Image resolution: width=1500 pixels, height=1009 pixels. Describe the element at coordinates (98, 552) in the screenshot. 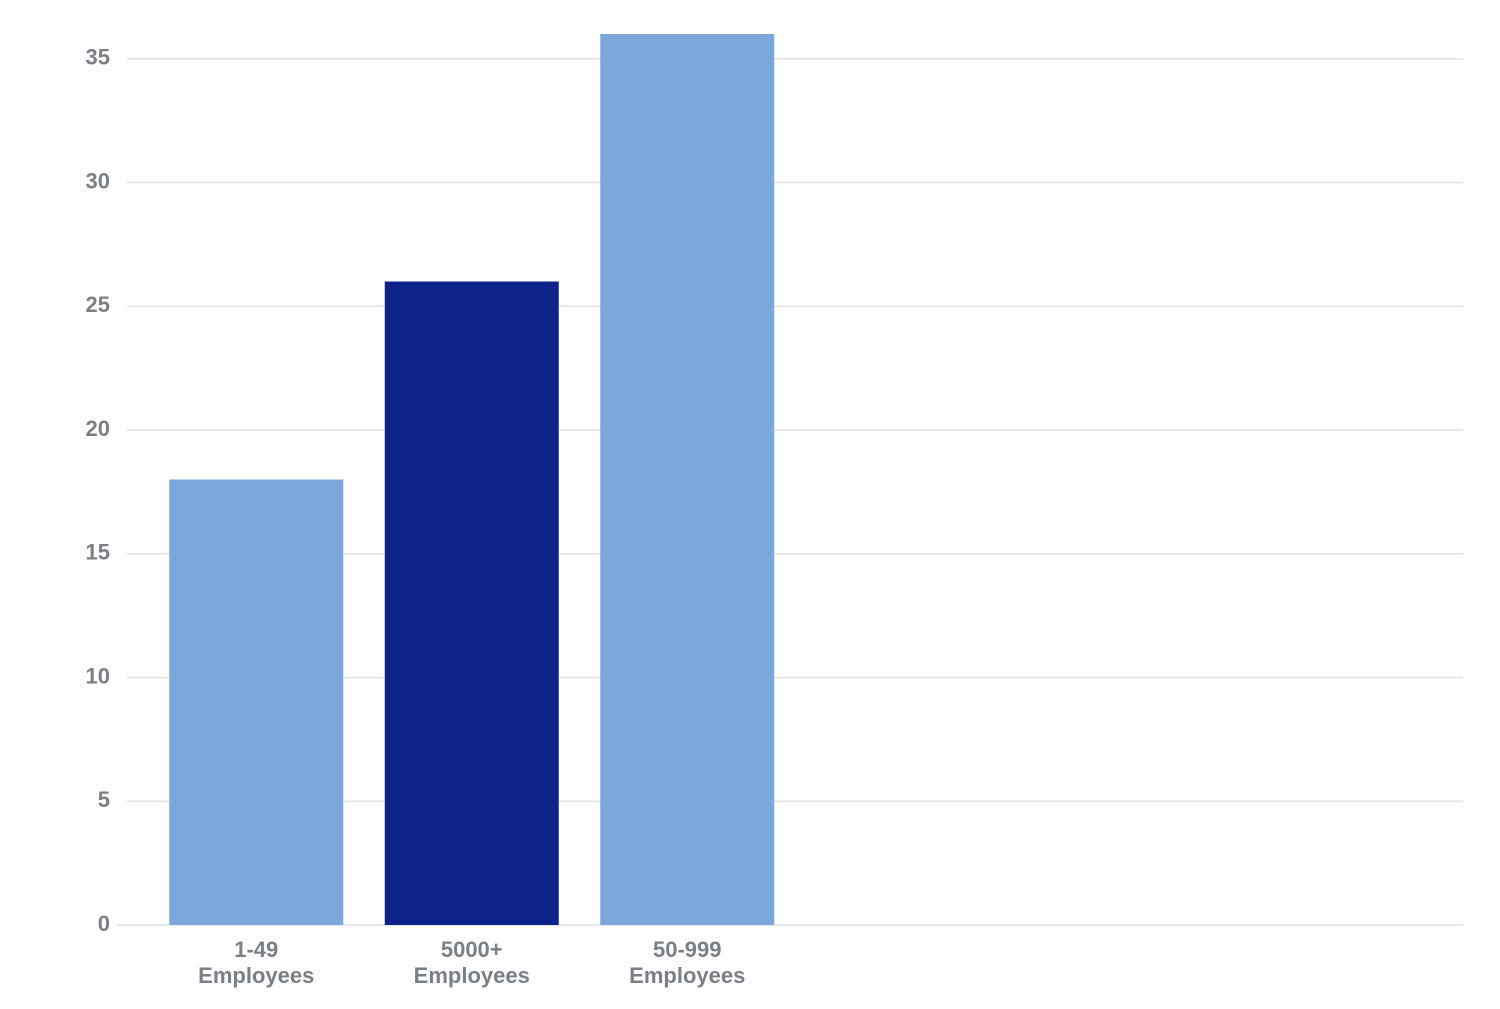

I see `y-tick-label: 15` at that location.